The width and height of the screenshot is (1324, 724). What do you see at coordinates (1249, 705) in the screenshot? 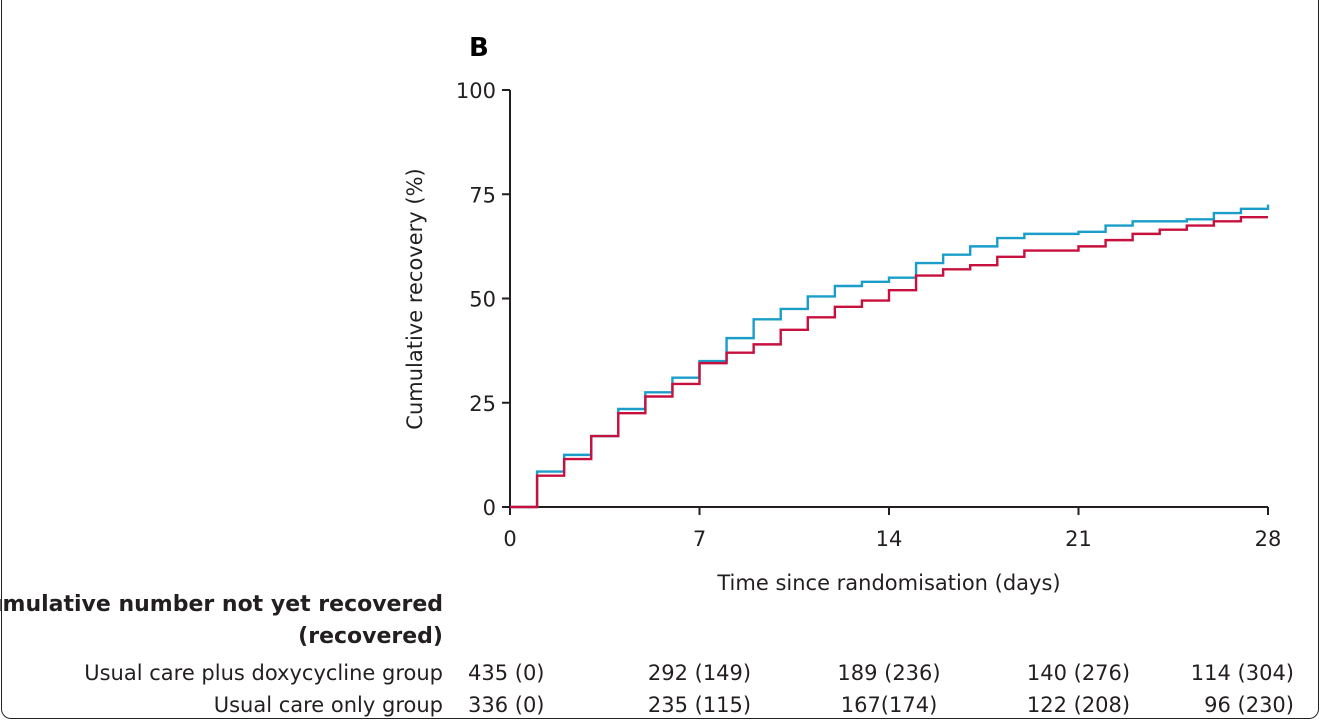
I see `risk-row-value: 96 (230)` at bounding box center [1249, 705].